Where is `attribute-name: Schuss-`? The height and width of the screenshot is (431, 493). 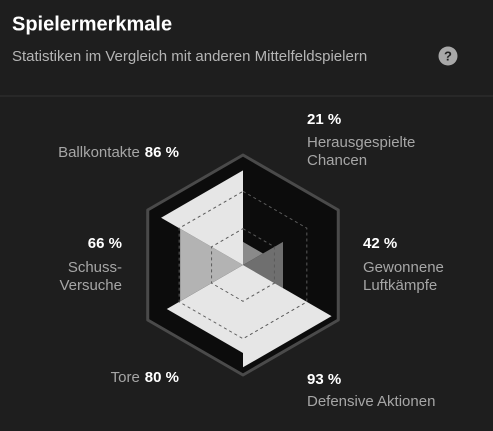
attribute-name: Schuss- is located at coordinates (95, 267).